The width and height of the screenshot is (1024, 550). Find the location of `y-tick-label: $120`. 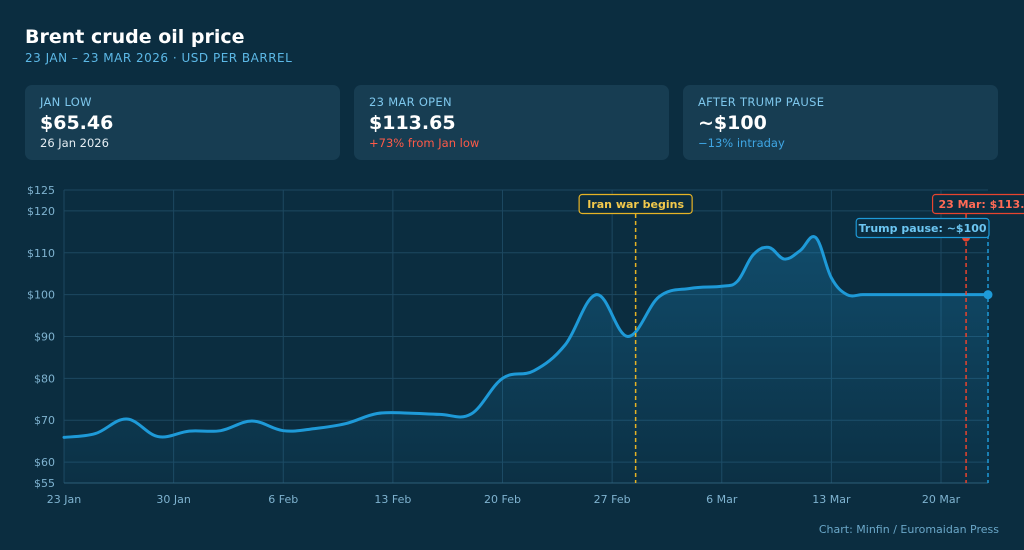

y-tick-label: $120 is located at coordinates (41, 211).